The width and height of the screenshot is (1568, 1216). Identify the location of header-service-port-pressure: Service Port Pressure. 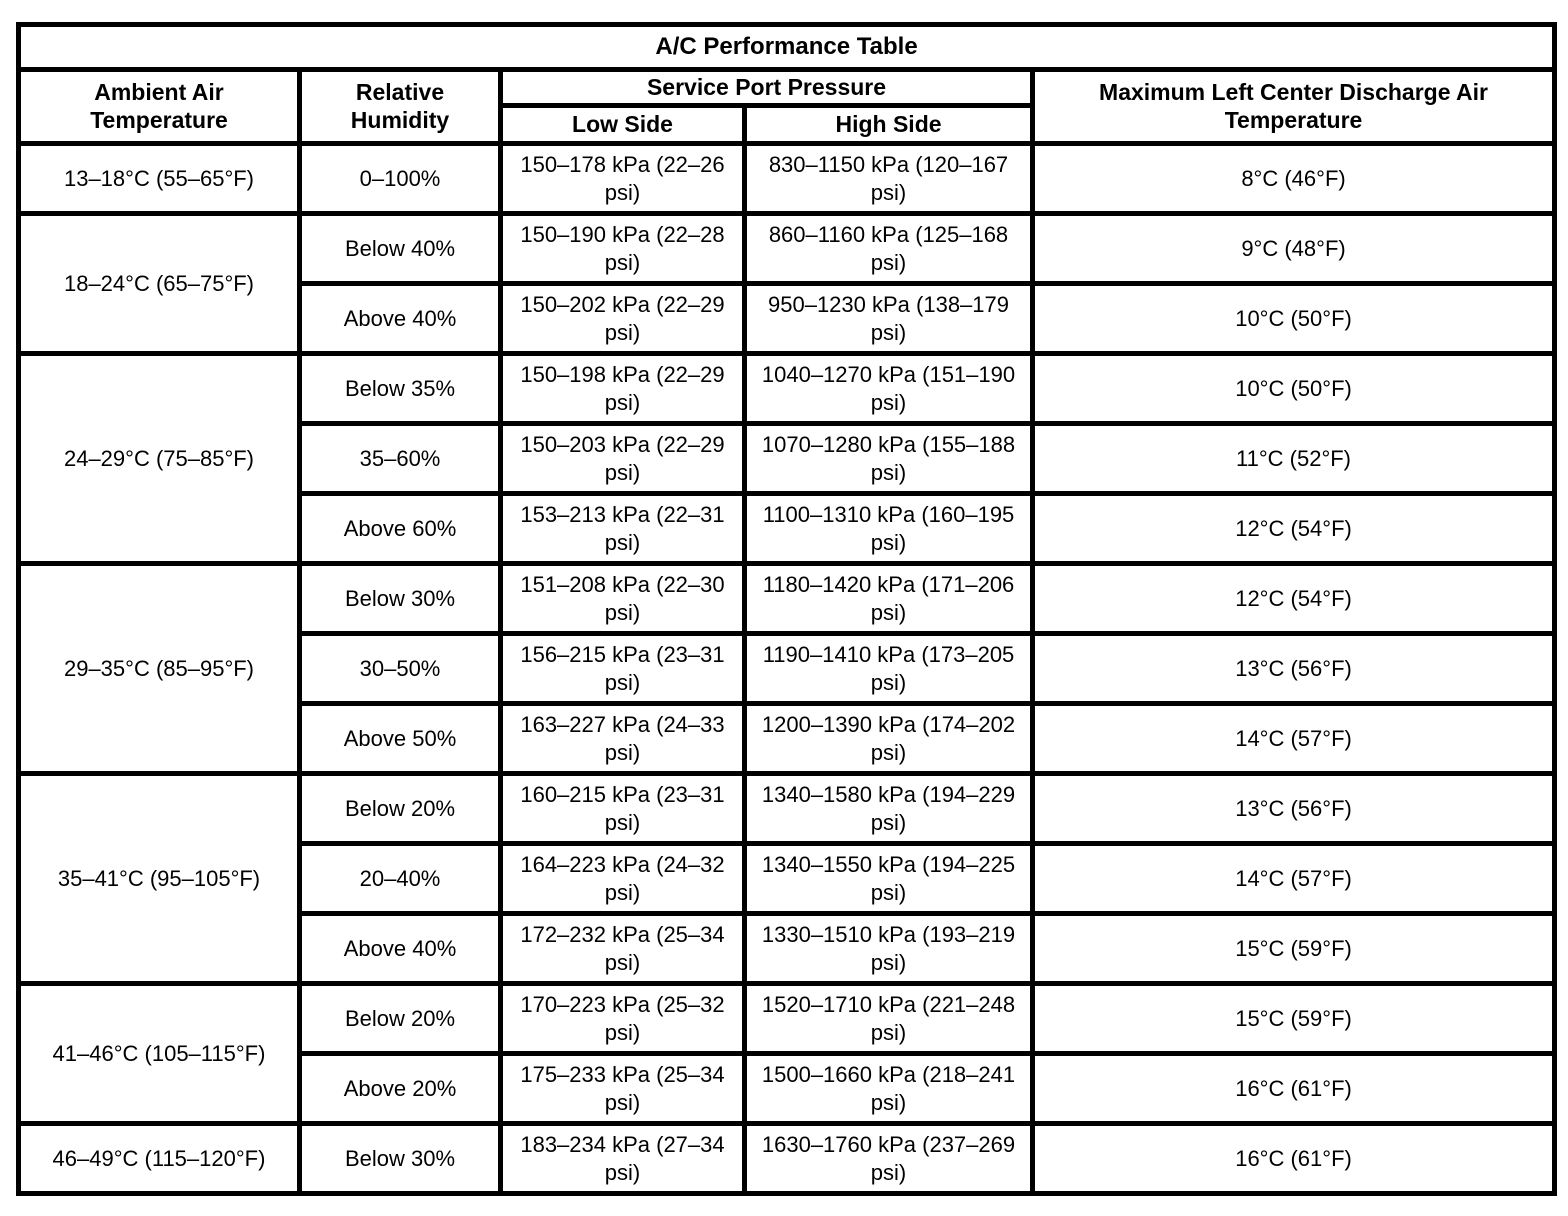
(766, 87).